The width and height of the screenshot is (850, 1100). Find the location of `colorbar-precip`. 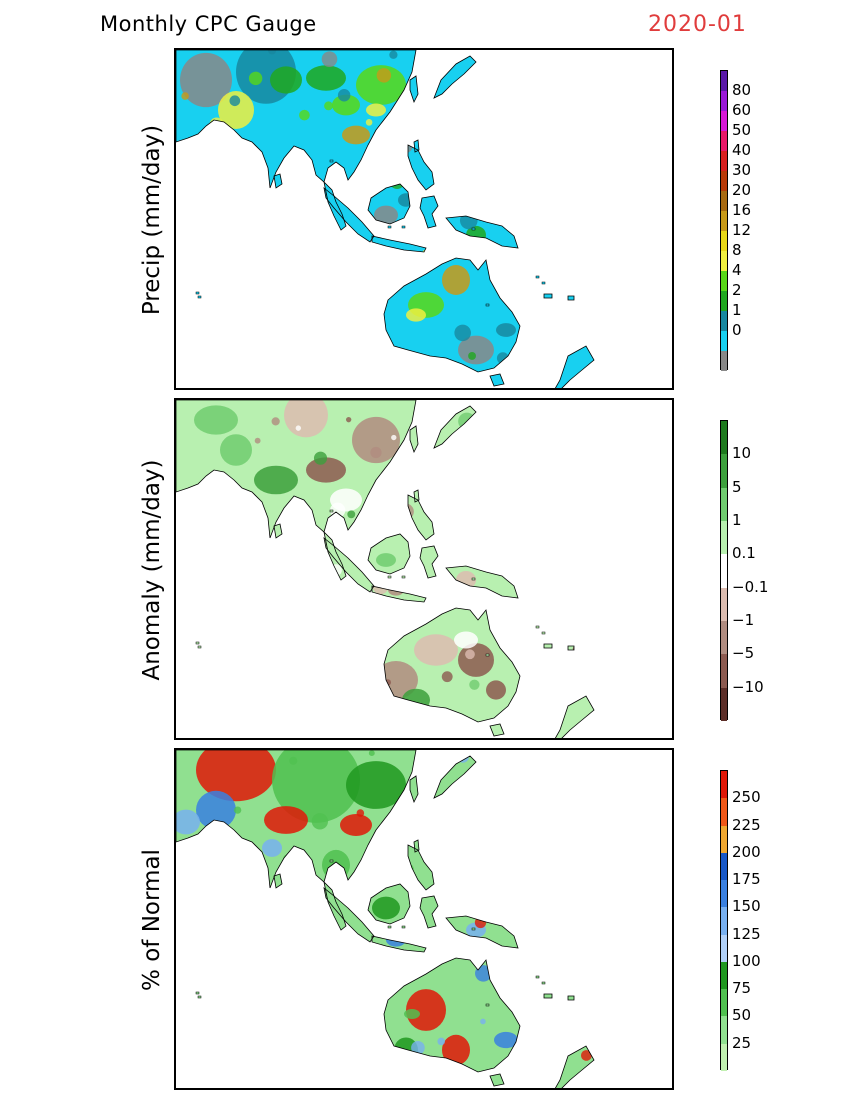

colorbar-precip is located at coordinates (724, 220).